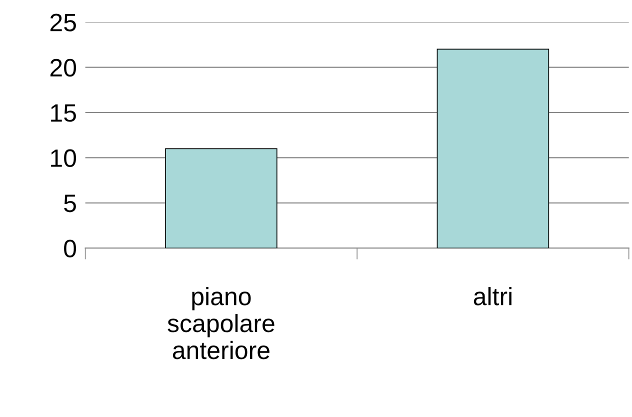 Image resolution: width=632 pixels, height=417 pixels. I want to click on y-tick-label: 15, so click(63, 113).